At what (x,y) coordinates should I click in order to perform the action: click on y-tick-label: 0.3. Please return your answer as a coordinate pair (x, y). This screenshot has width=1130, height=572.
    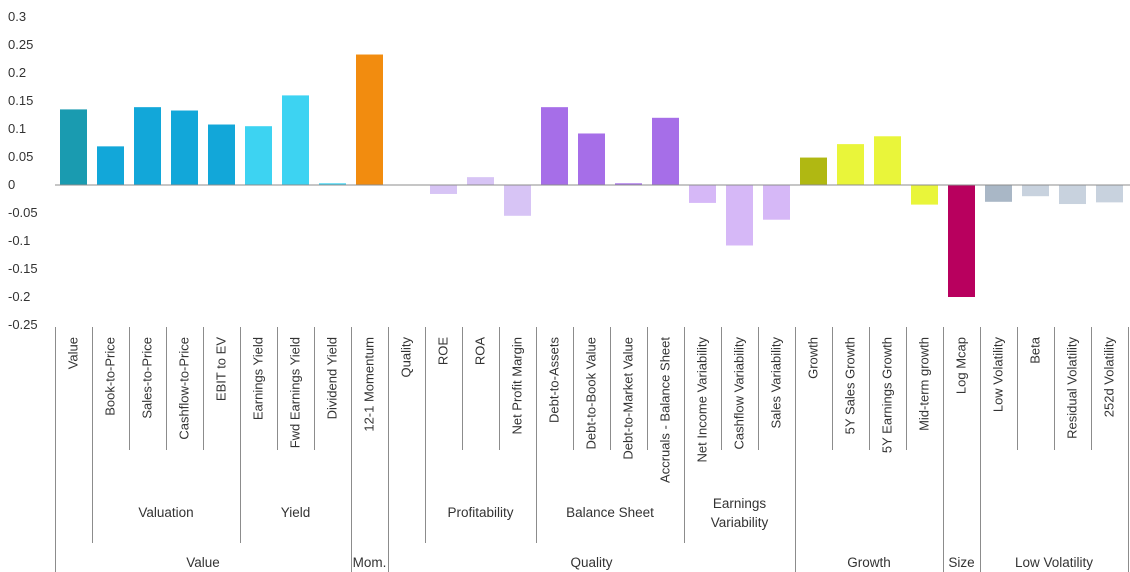
    Looking at the image, I should click on (17, 16).